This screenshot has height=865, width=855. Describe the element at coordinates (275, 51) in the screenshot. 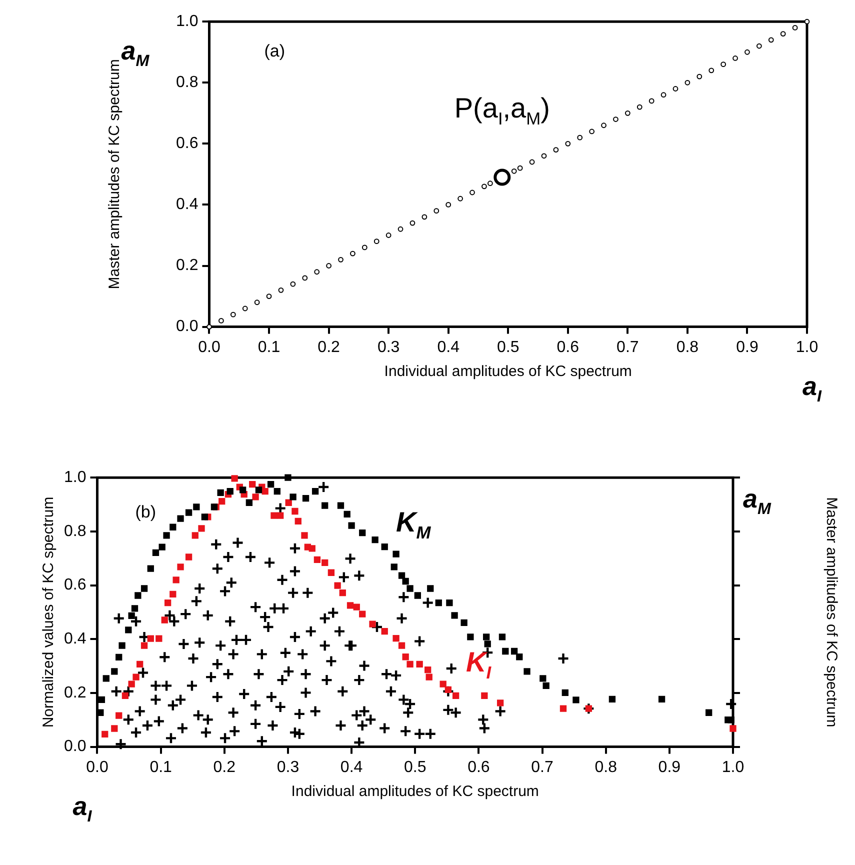

I see `annotation: (a)` at that location.